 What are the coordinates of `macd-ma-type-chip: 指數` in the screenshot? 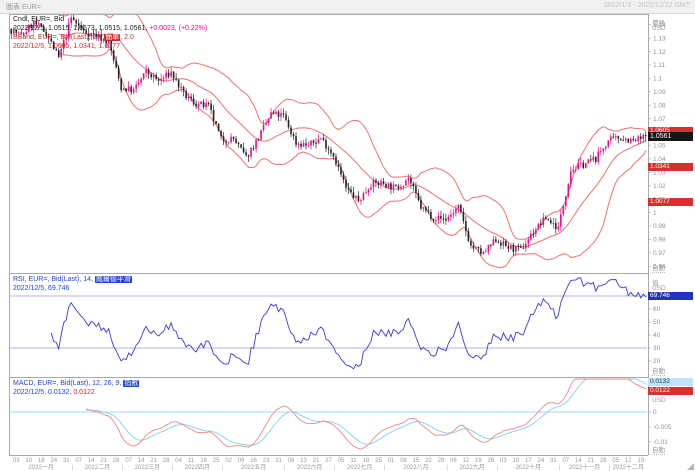 It's located at (131, 383).